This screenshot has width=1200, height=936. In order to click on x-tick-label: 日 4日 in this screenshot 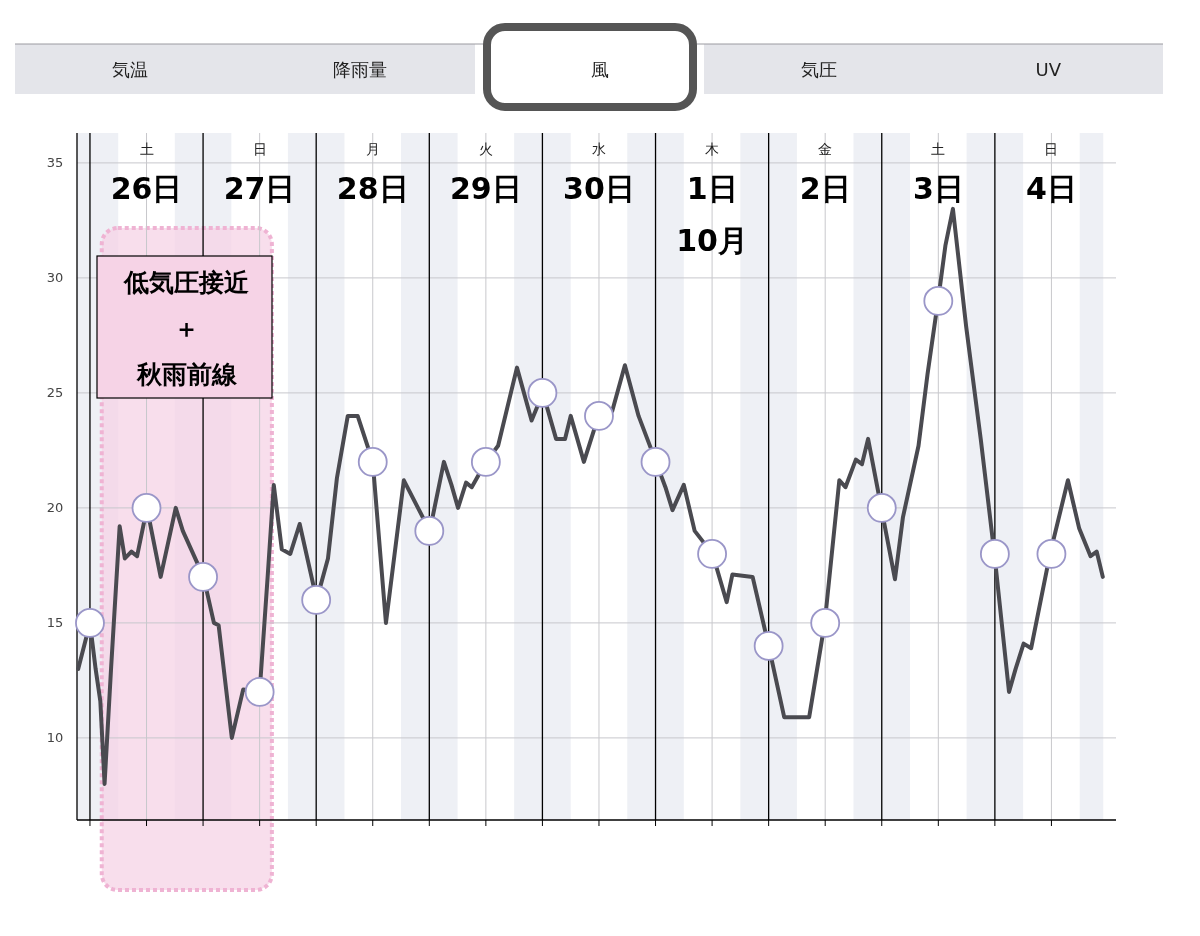, I will do `click(1051, 173)`.